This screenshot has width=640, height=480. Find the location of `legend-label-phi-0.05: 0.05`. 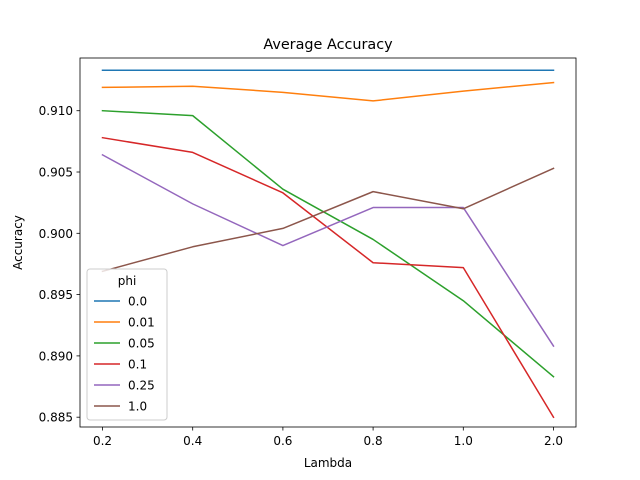

legend-label-phi-0.05: 0.05 is located at coordinates (141, 344).